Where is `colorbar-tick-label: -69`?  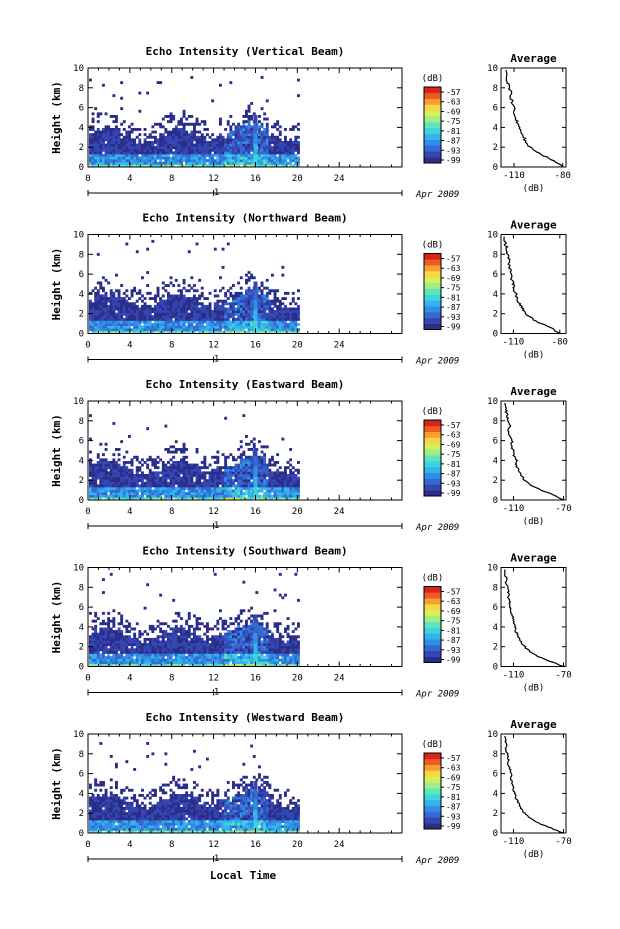
colorbar-tick-label: -69 is located at coordinates (453, 111).